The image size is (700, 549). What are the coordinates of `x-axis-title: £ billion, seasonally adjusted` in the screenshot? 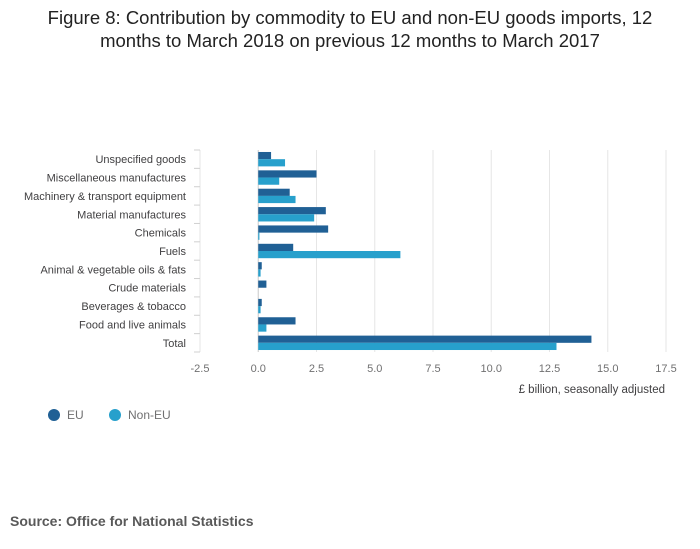 It's located at (592, 390).